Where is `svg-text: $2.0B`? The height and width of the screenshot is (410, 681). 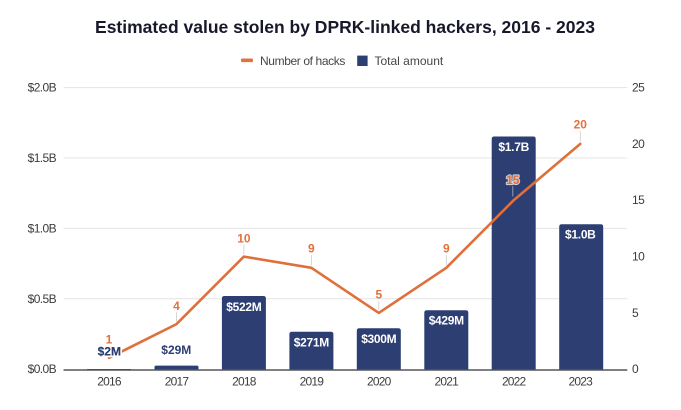 svg-text: $2.0B is located at coordinates (42, 88).